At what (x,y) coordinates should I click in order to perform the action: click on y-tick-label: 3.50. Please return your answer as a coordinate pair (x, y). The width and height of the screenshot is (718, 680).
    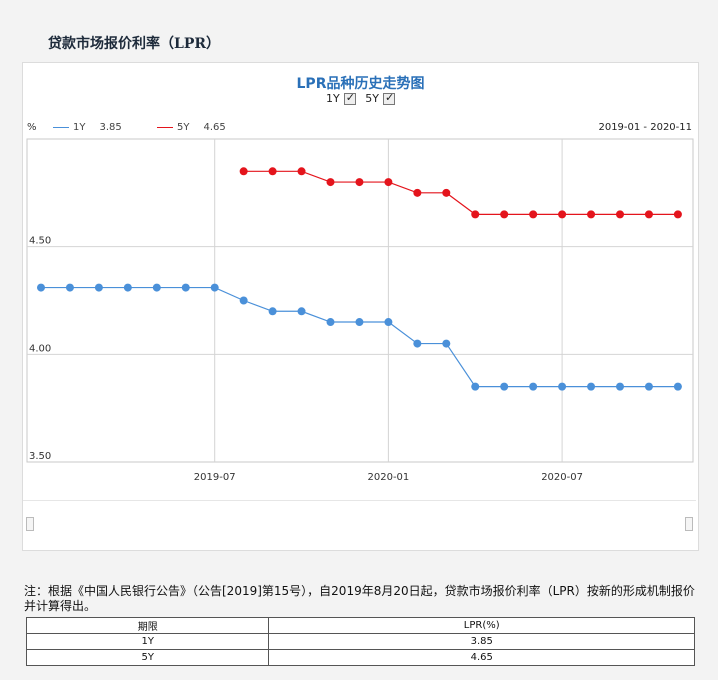
    Looking at the image, I should click on (40, 456).